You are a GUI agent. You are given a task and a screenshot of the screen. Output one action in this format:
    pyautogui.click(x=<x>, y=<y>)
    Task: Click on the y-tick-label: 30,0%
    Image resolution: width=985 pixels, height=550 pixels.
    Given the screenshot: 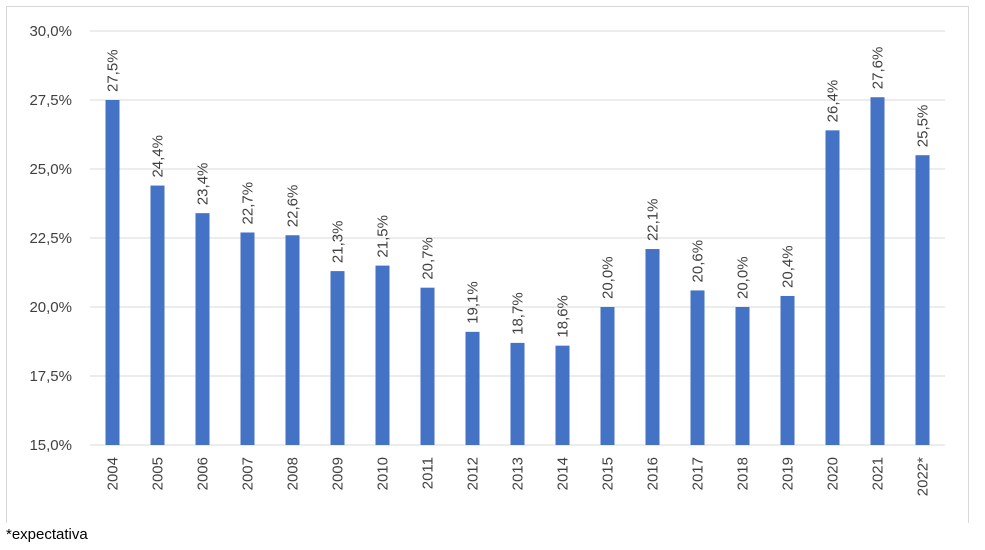 What is the action you would take?
    pyautogui.click(x=50, y=31)
    